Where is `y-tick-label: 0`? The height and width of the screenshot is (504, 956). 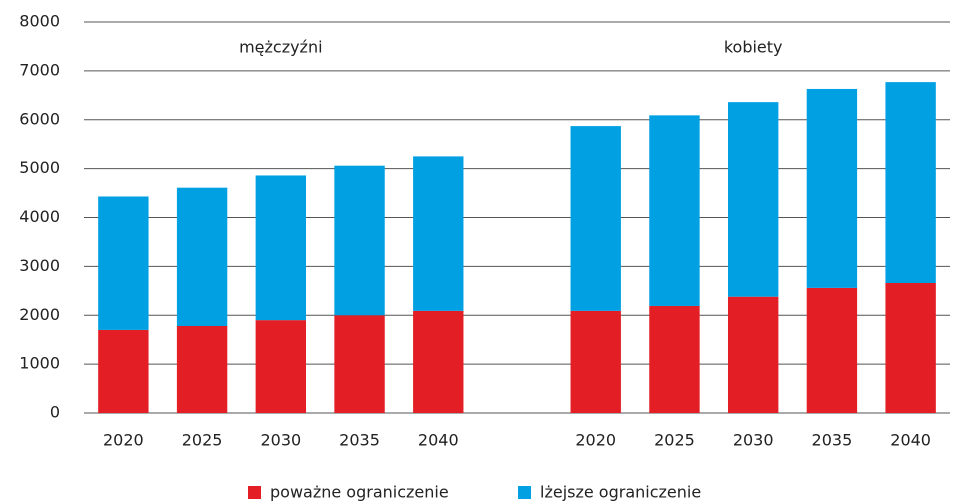
y-tick-label: 0 is located at coordinates (55, 412).